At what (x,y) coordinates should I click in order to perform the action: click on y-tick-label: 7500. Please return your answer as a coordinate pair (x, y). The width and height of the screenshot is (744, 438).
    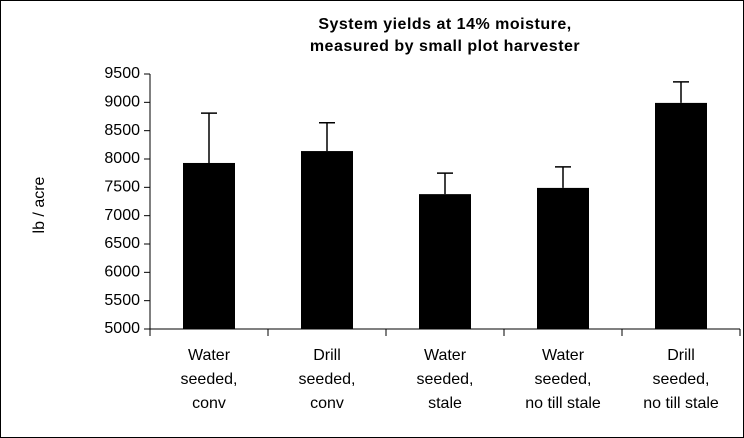
    Looking at the image, I should click on (122, 187).